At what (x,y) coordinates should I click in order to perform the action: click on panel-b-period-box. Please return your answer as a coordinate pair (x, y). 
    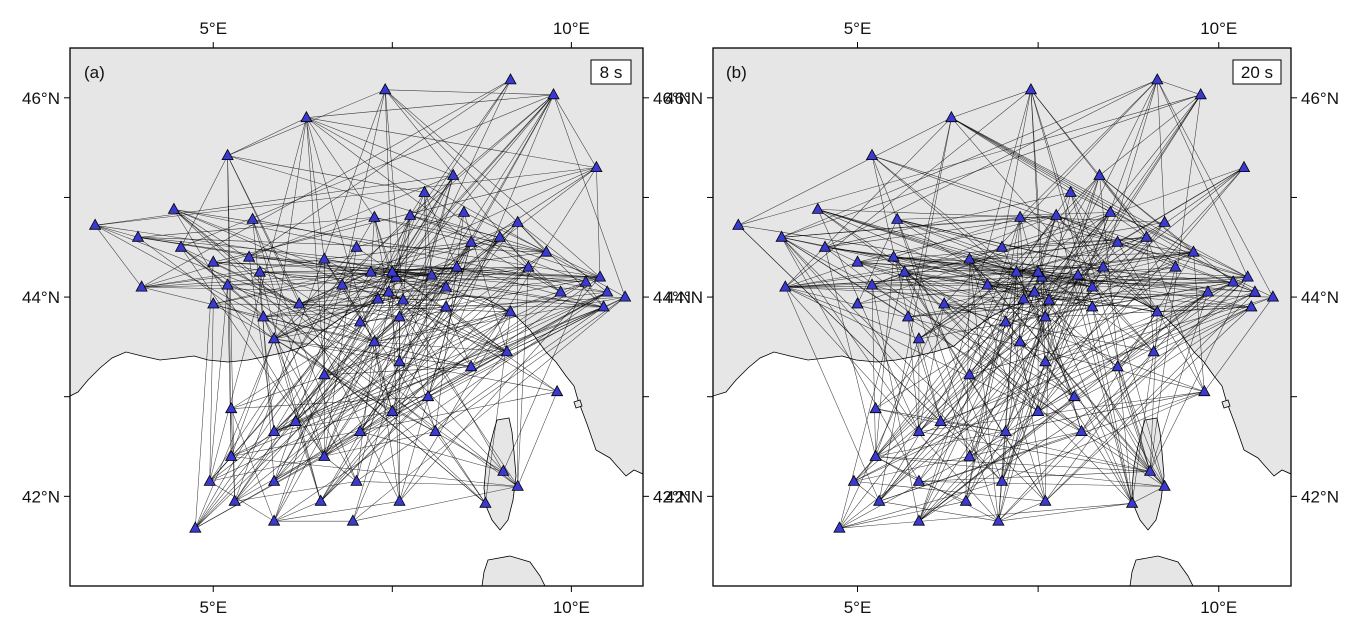
    Looking at the image, I should click on (1257, 72).